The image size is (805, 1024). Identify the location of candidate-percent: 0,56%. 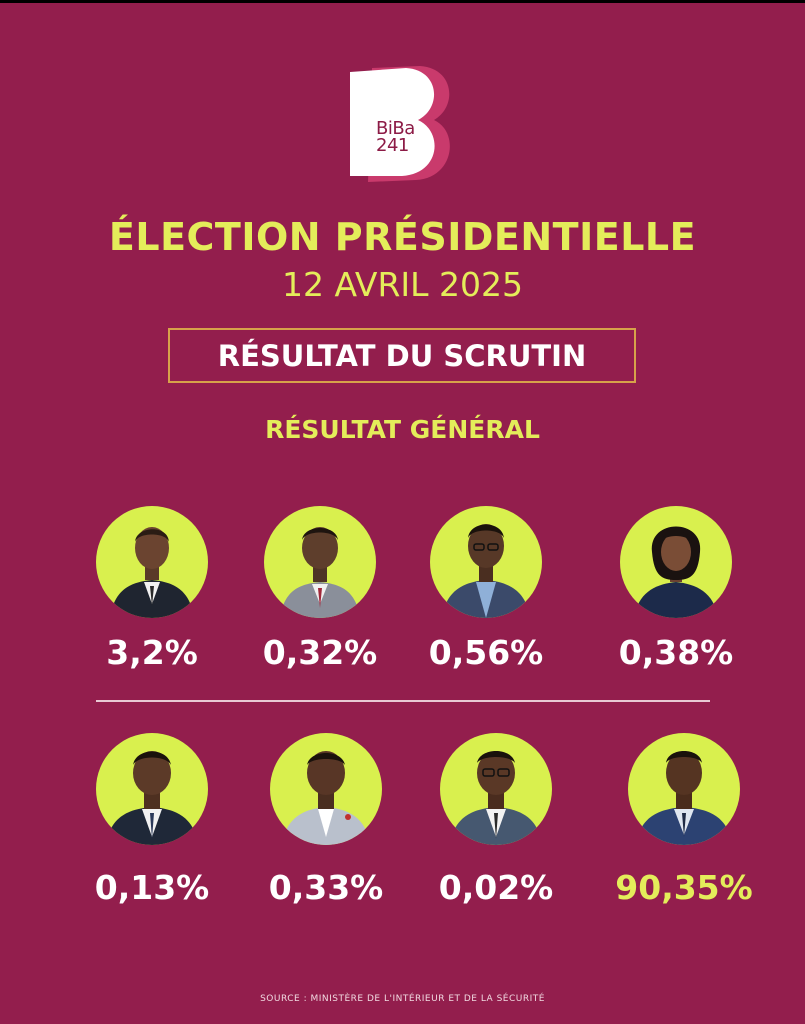
(486, 652).